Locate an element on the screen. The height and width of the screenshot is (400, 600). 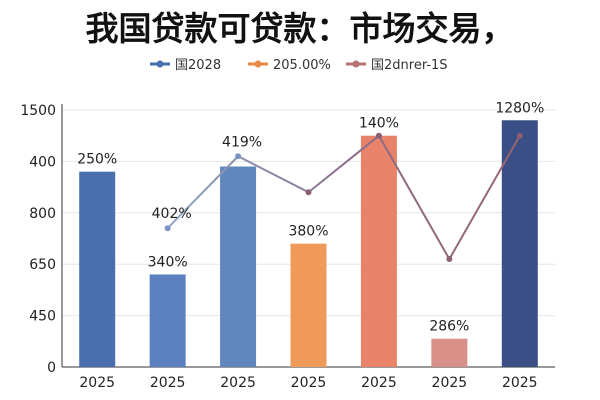
x-tick-label-3: 2025 is located at coordinates (309, 383).